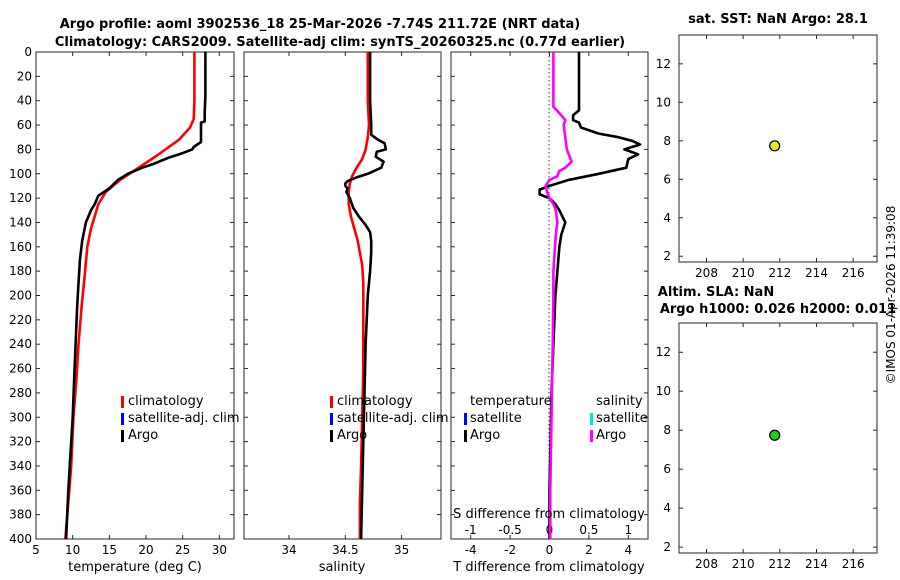 This screenshot has height=580, width=900. I want to click on difference-top-tick-label: 1, so click(628, 530).